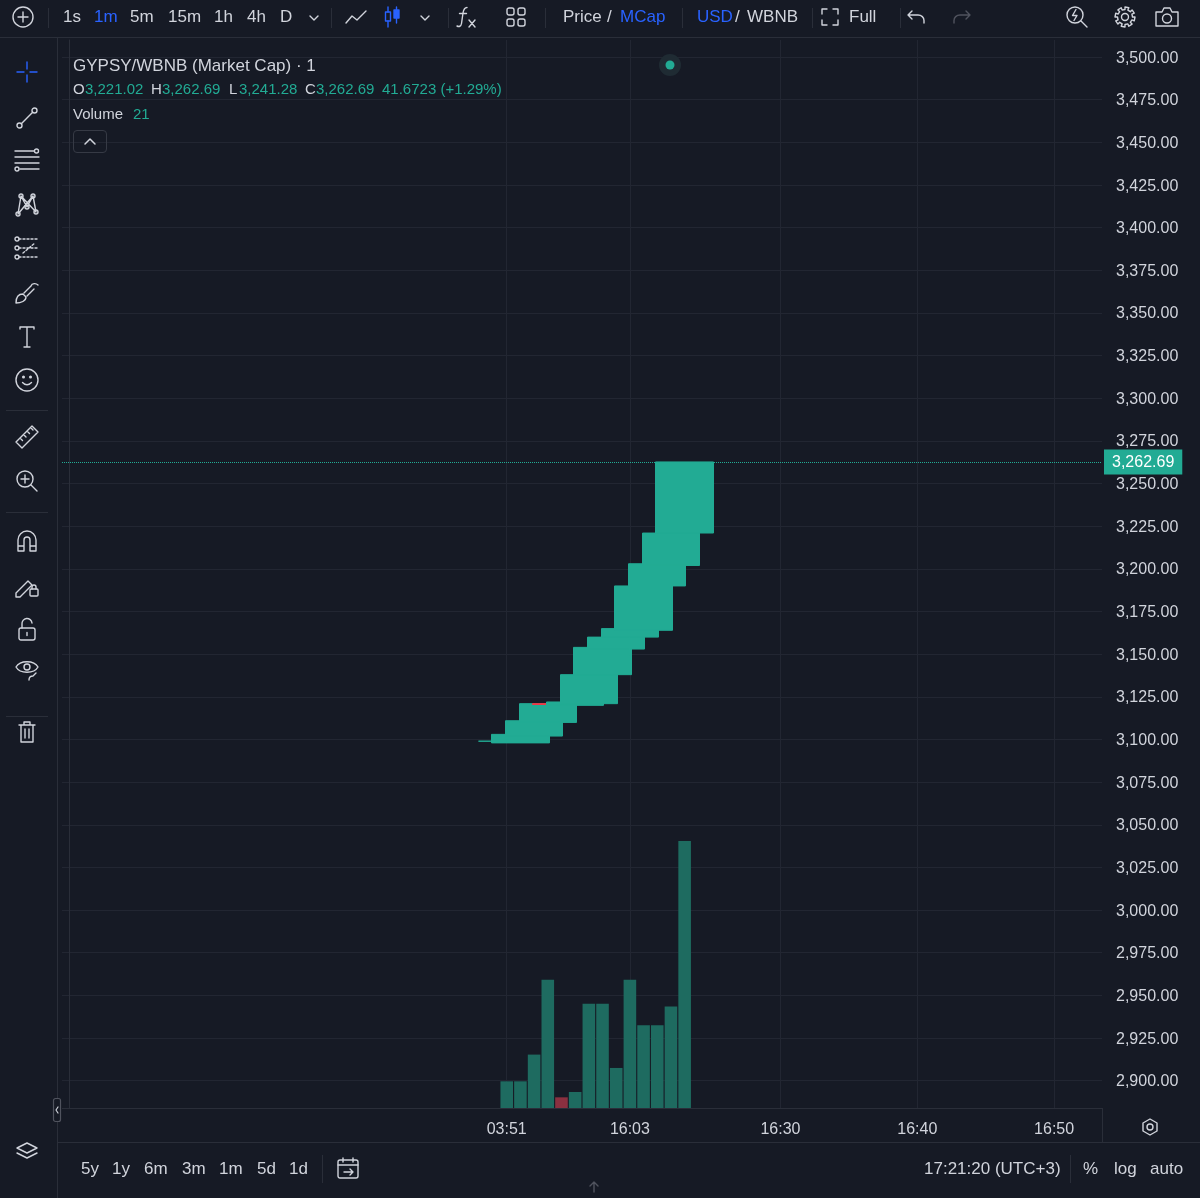  What do you see at coordinates (1147, 57) in the screenshot?
I see `y-tick-label: 3,500.00` at bounding box center [1147, 57].